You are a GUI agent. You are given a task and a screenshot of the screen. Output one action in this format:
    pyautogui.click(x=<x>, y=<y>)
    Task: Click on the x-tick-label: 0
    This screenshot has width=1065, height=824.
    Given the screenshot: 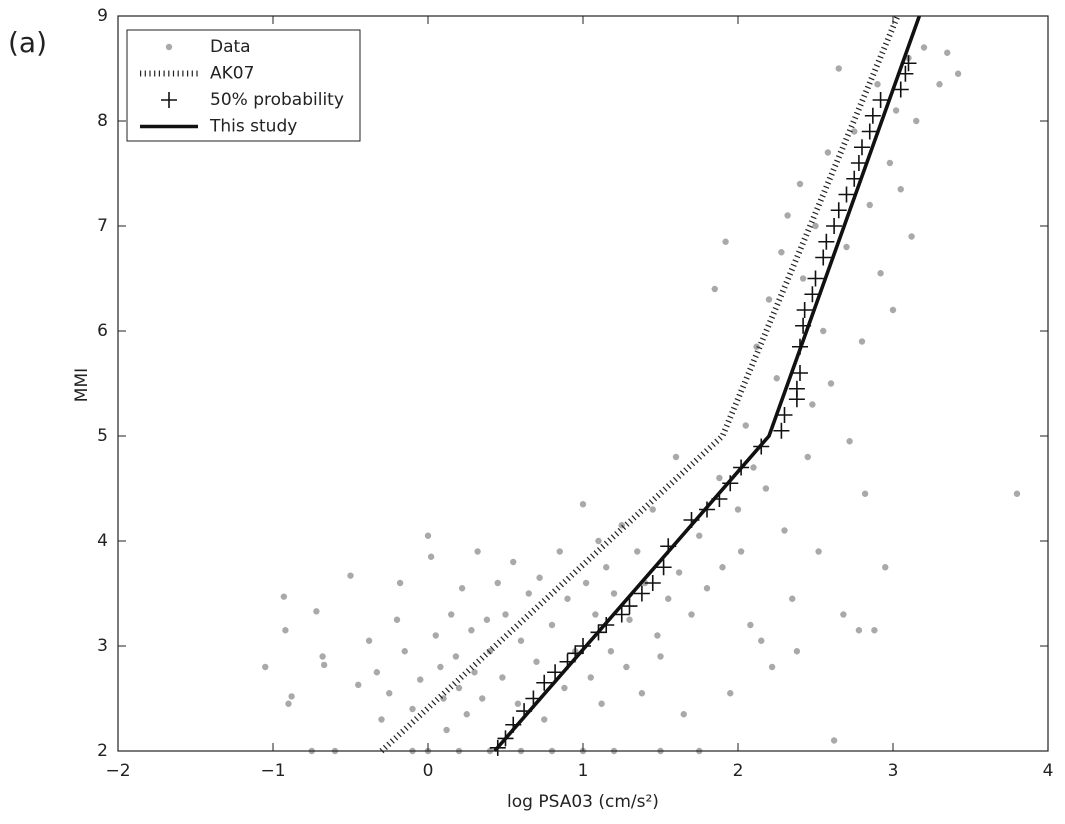 What is the action you would take?
    pyautogui.click(x=428, y=771)
    